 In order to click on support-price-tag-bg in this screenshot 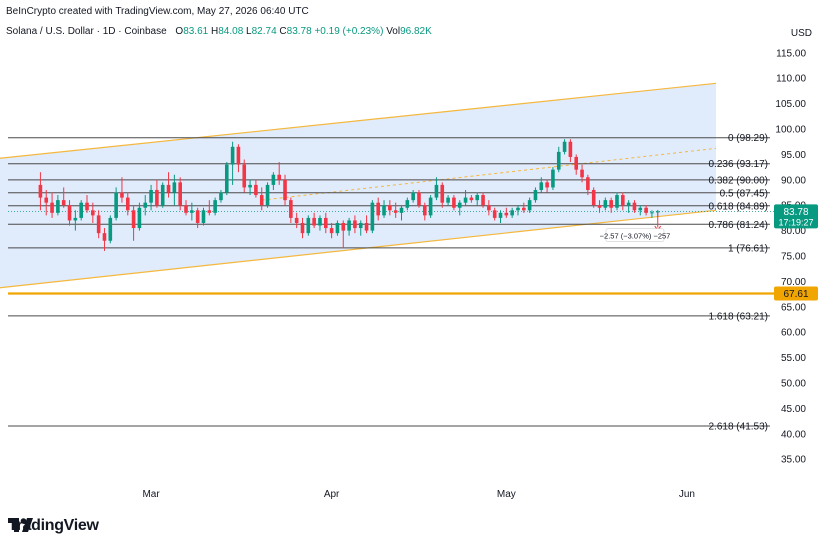, I will do `click(796, 293)`.